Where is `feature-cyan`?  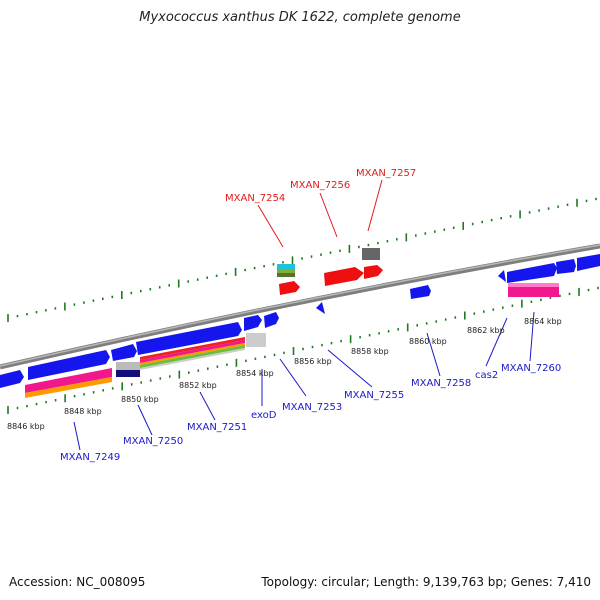 feature-cyan is located at coordinates (286, 266).